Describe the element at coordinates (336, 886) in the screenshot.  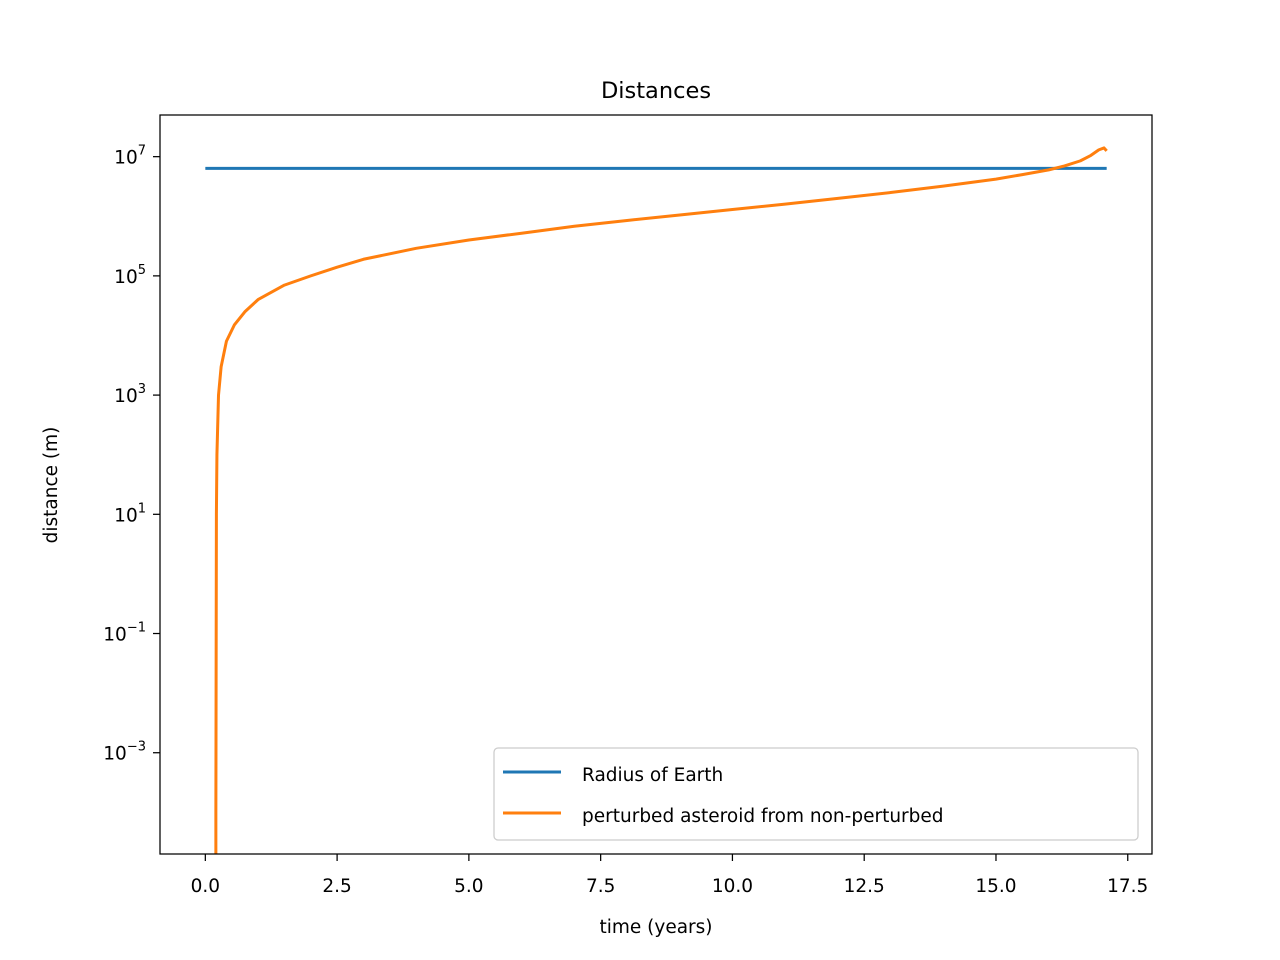
I see `x-tick-label: 2.5` at that location.